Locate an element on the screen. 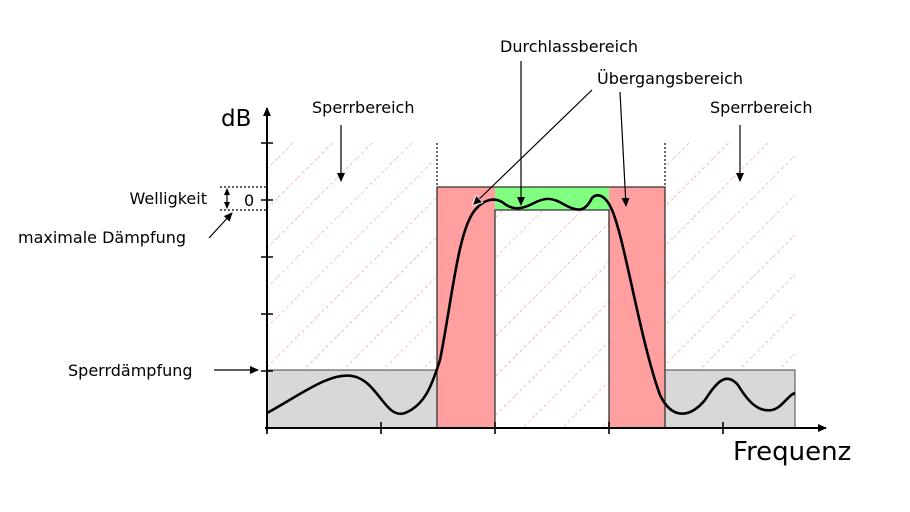 The height and width of the screenshot is (512, 910). label-stopband-left: Sperrbereich is located at coordinates (363, 107).